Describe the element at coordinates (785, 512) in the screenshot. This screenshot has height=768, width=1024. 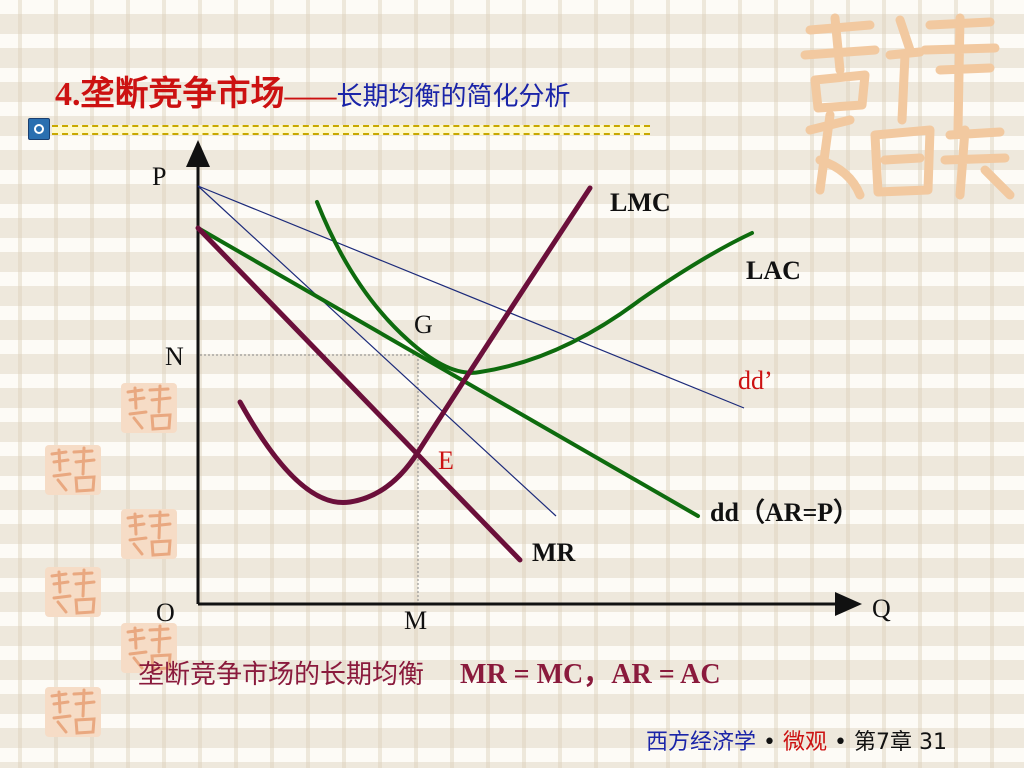
I see `curve-label-dd: dd（AR=P）` at that location.